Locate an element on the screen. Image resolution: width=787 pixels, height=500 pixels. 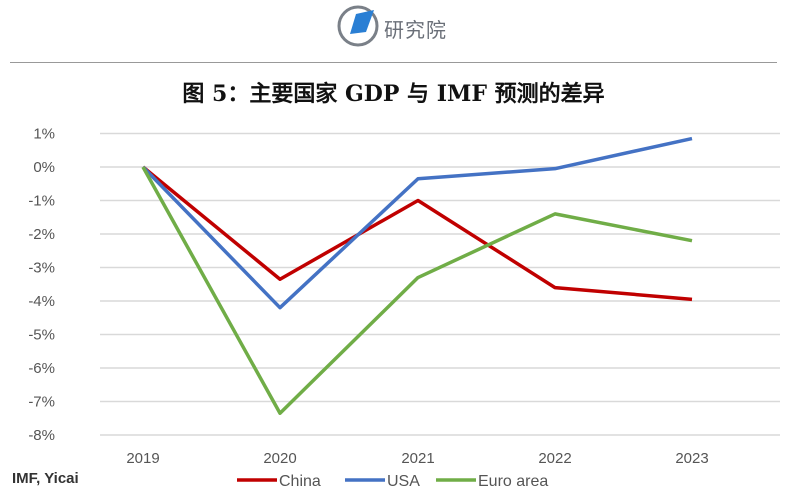
logo is located at coordinates (396, 26).